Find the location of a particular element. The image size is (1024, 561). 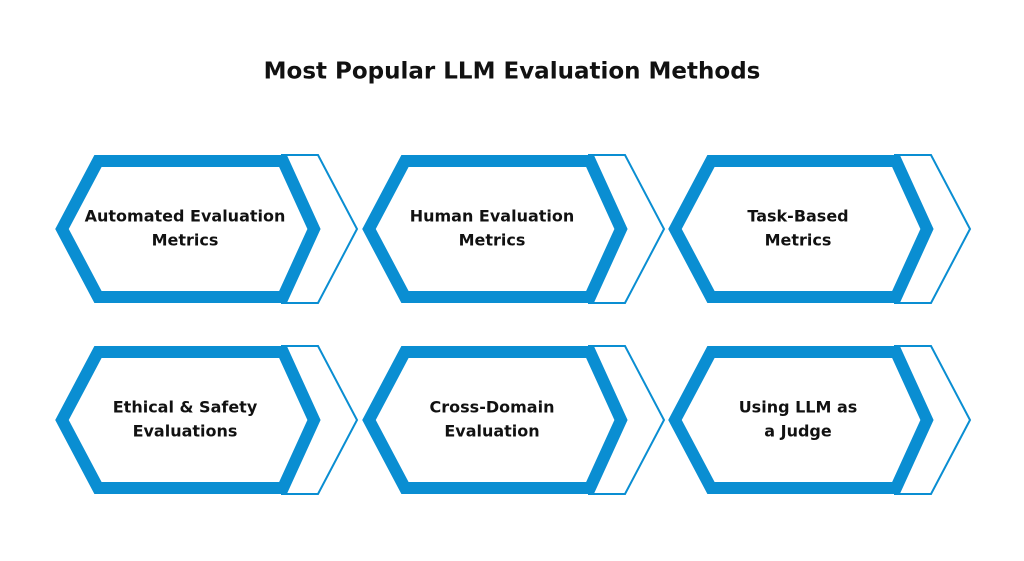

item-label: Evaluations is located at coordinates (185, 431).